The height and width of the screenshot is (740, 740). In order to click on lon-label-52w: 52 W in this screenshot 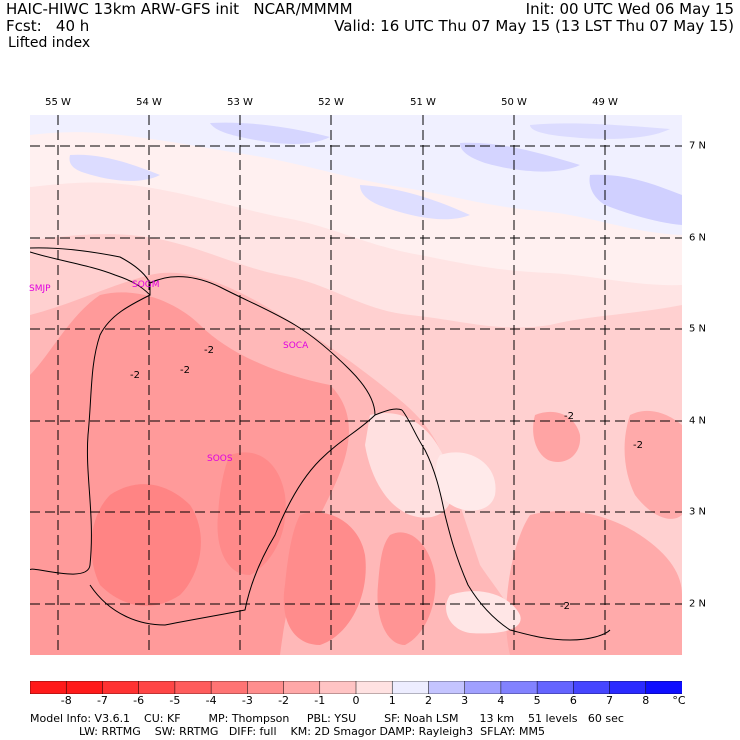, I will do `click(331, 102)`.